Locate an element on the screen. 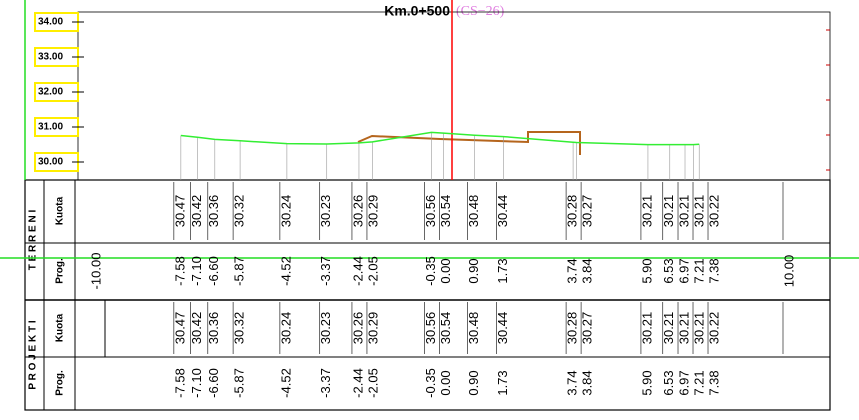 Image resolution: width=859 pixels, height=420 pixels. y-tick-label: 32.00 is located at coordinates (50, 92).